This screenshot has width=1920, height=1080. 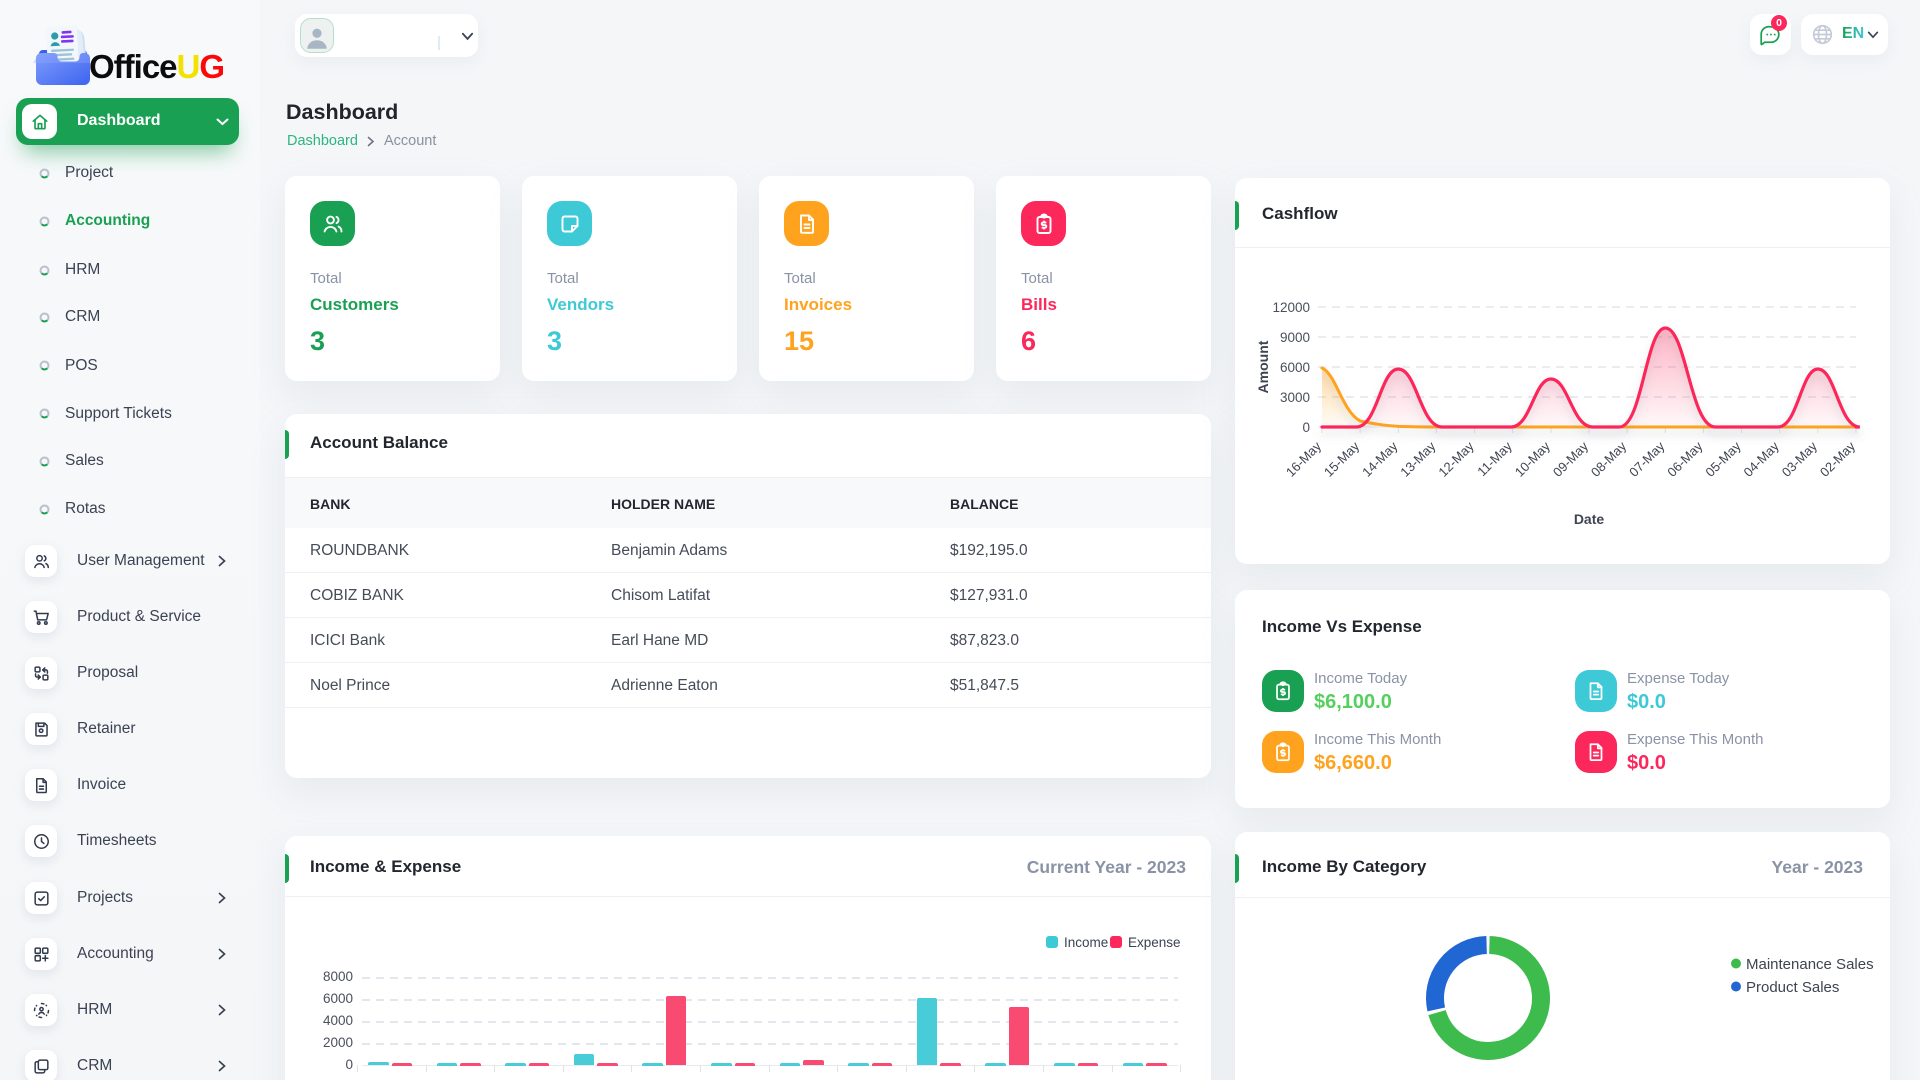 What do you see at coordinates (1291, 307) in the screenshot?
I see `svg-text: 12000` at bounding box center [1291, 307].